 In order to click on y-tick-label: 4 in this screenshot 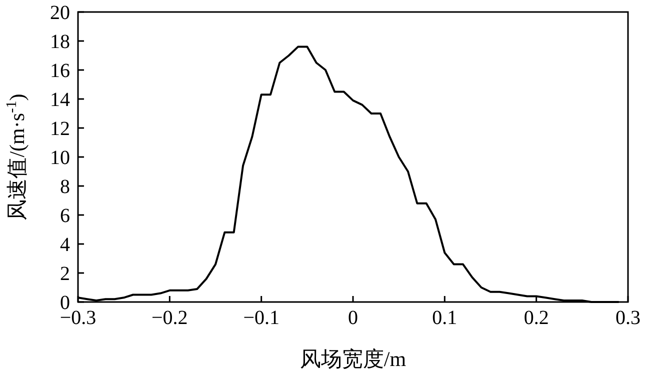, I will do `click(65, 245)`.